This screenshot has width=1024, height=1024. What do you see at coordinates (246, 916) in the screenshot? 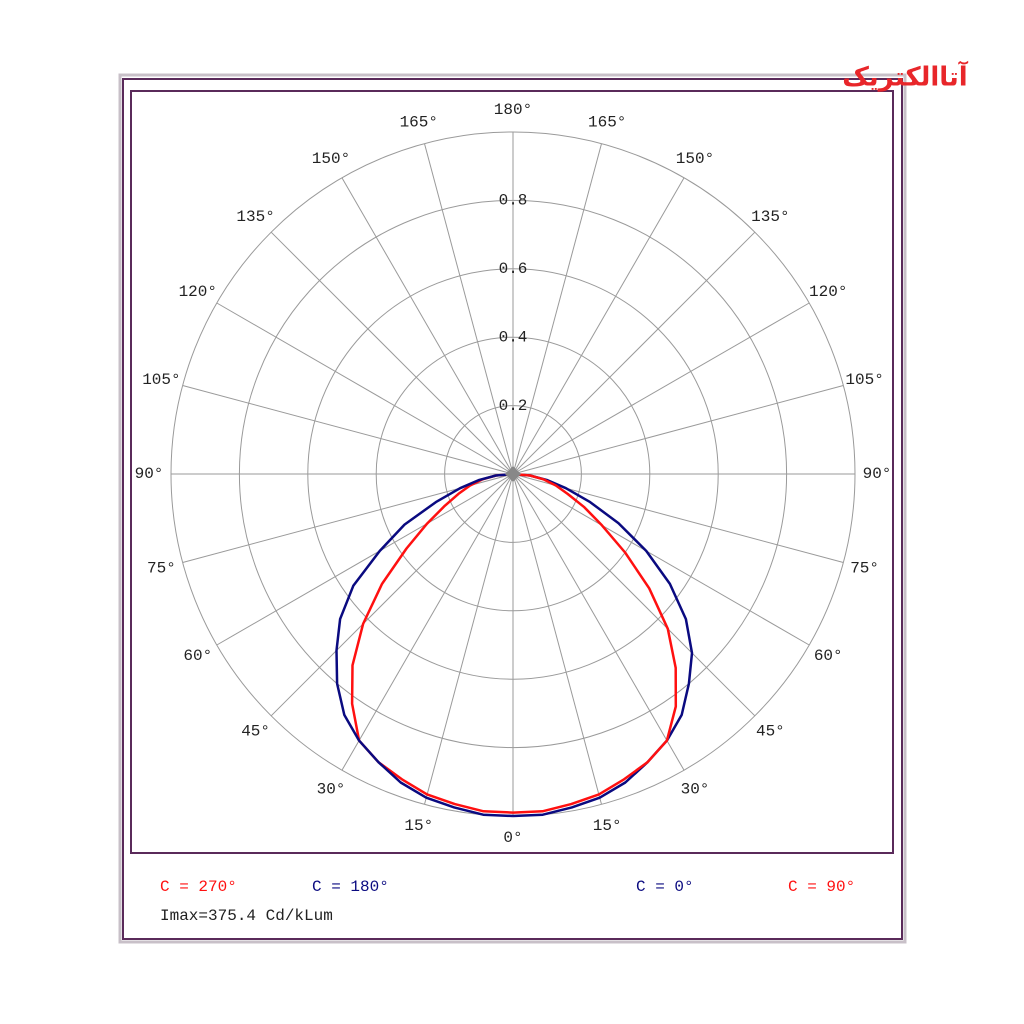
I see `annotation: Imax=375.4 Cd/kLum` at bounding box center [246, 916].